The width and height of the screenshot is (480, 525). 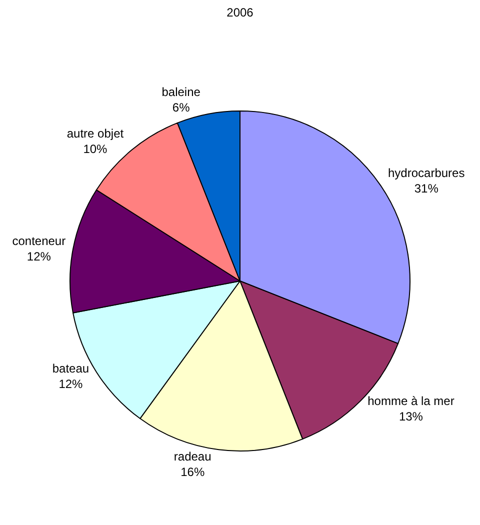 What do you see at coordinates (95, 149) in the screenshot?
I see `data-label: 10%` at bounding box center [95, 149].